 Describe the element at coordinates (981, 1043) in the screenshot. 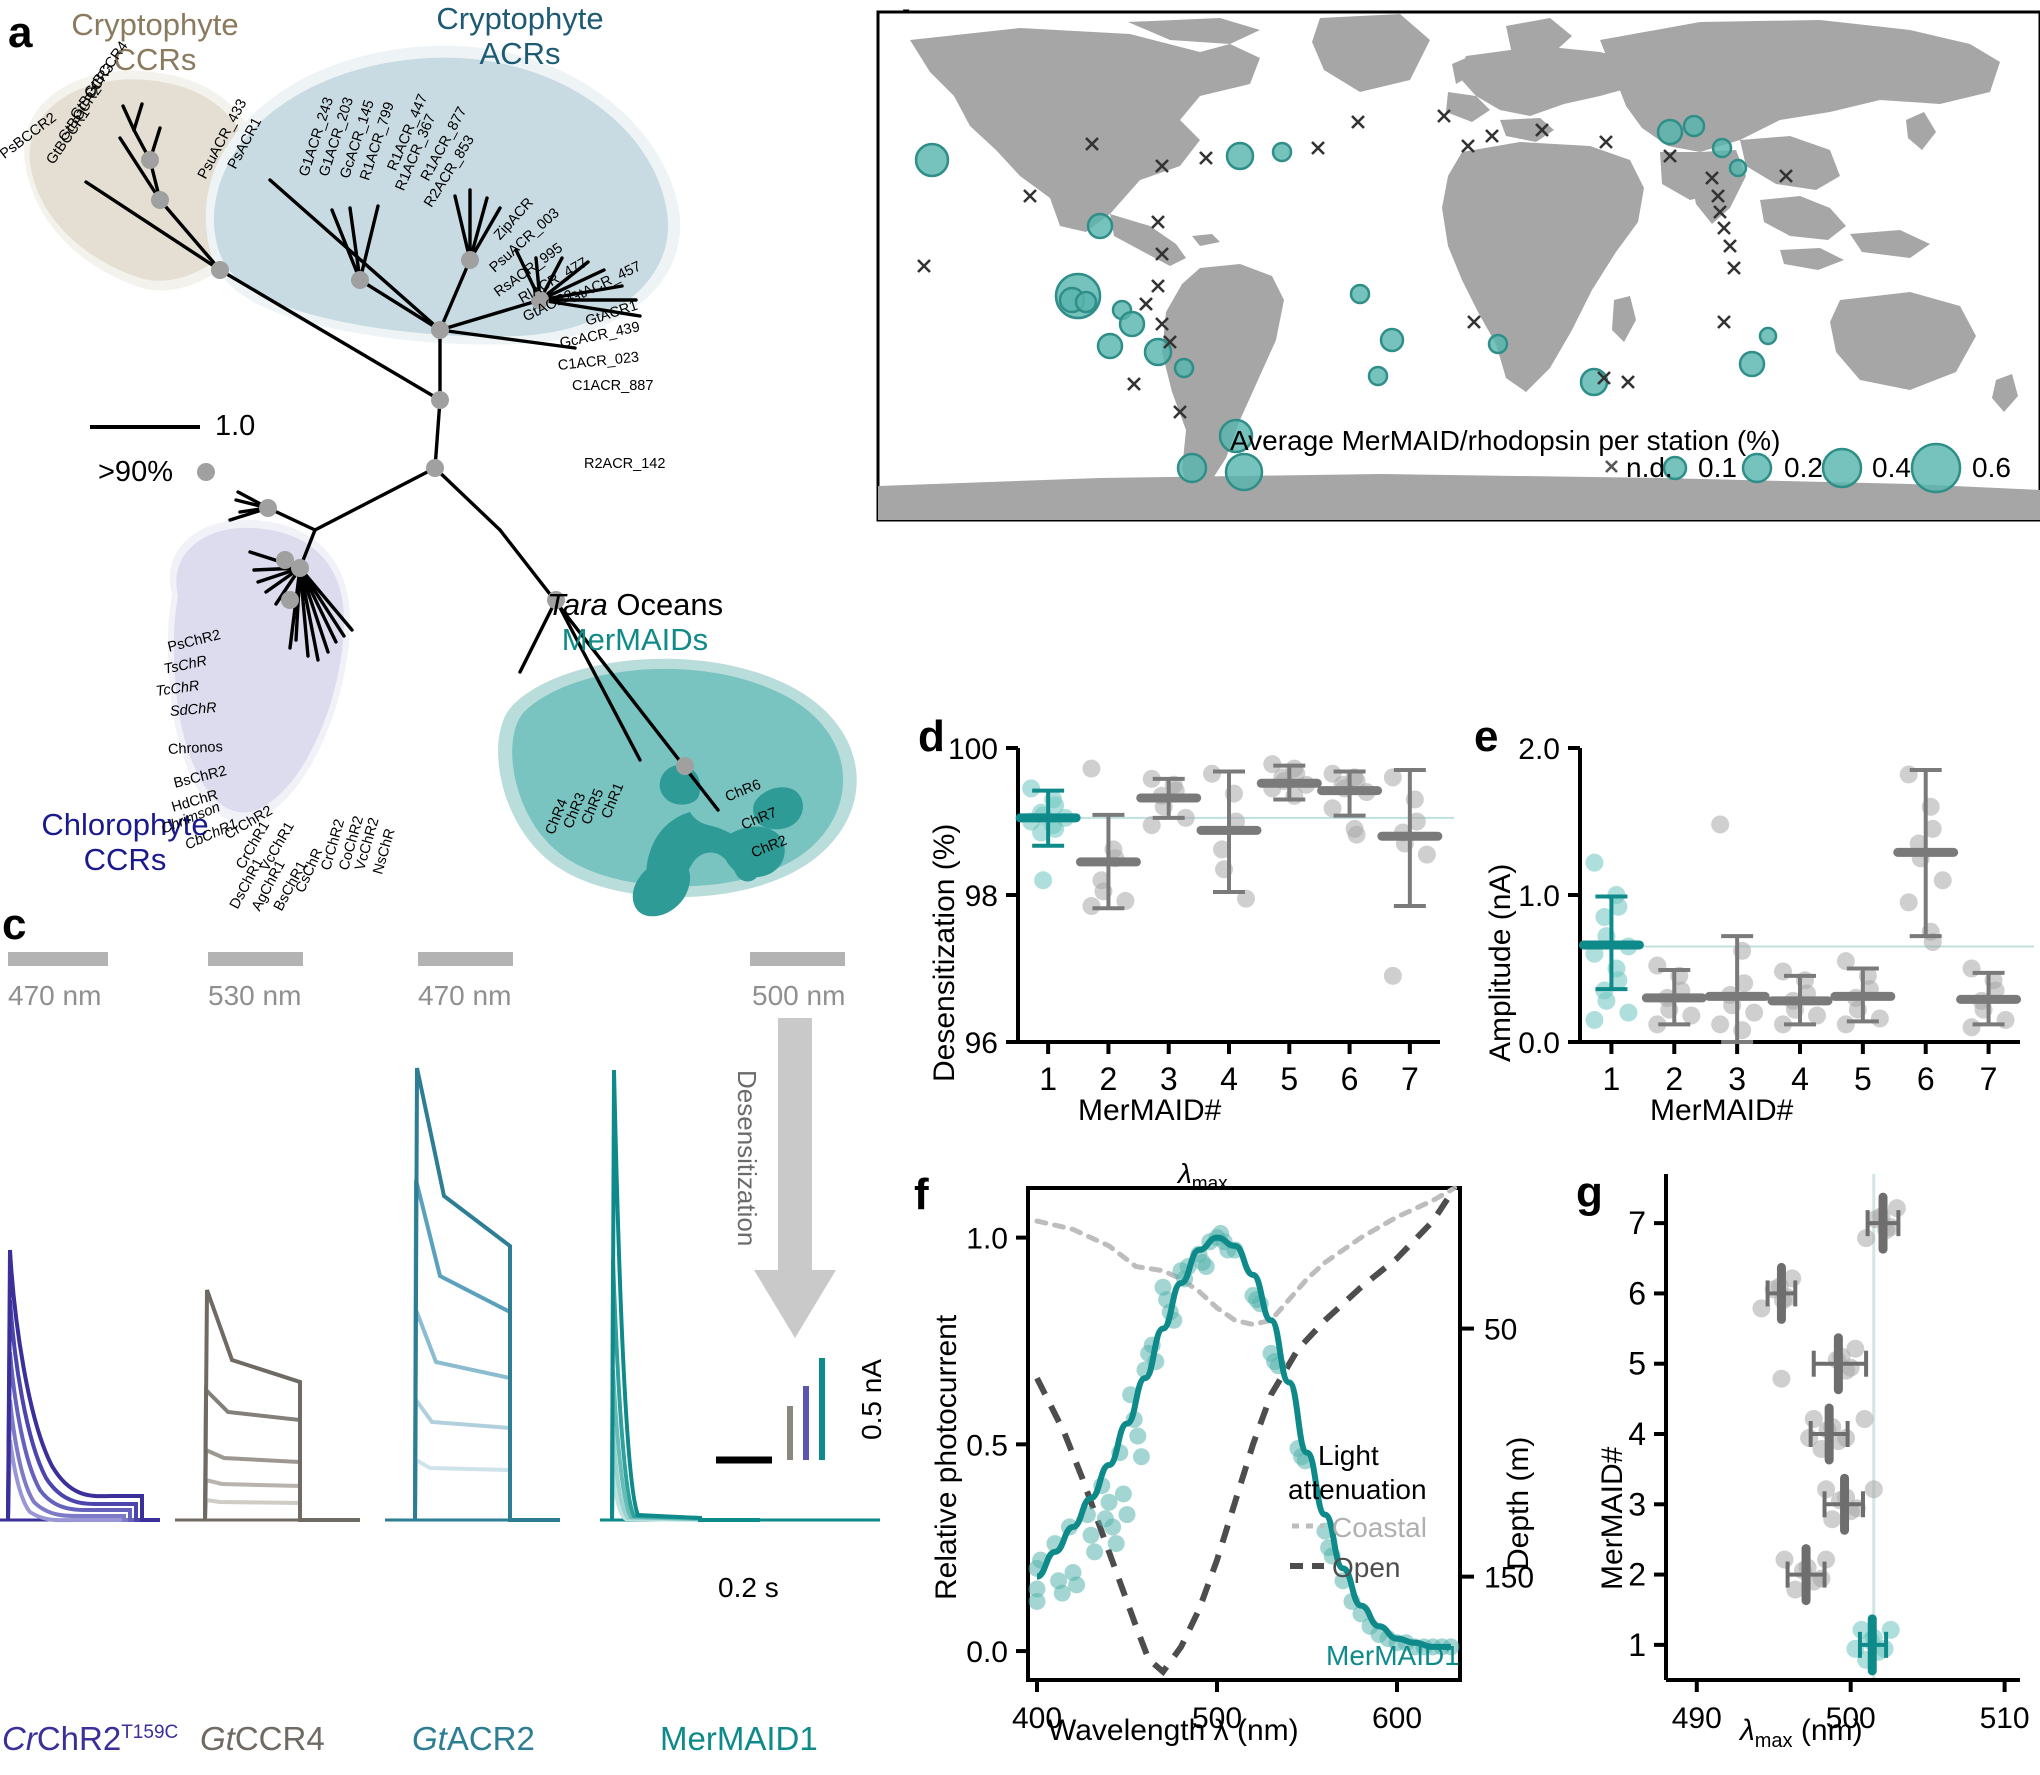

I see `svg-text: 96` at that location.